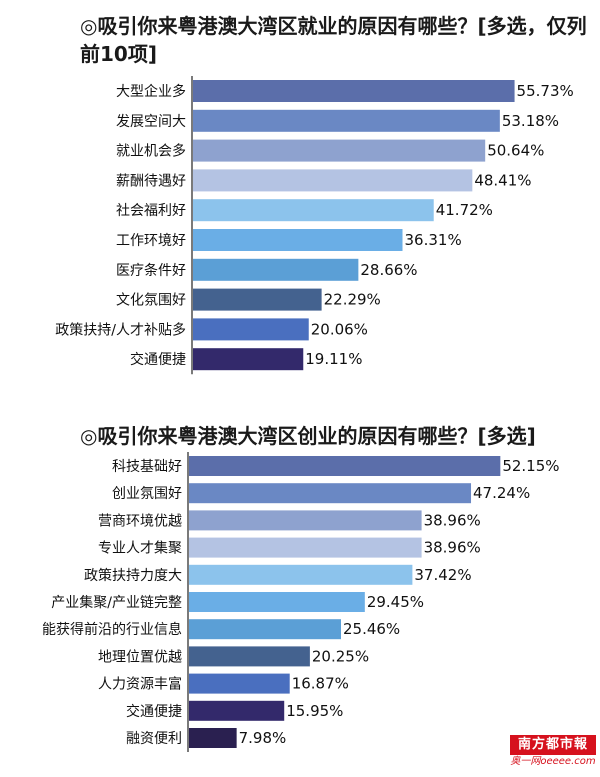 Image resolution: width=600 pixels, height=777 pixels. I want to click on chart-1-category-label: 发展空间大, so click(151, 122).